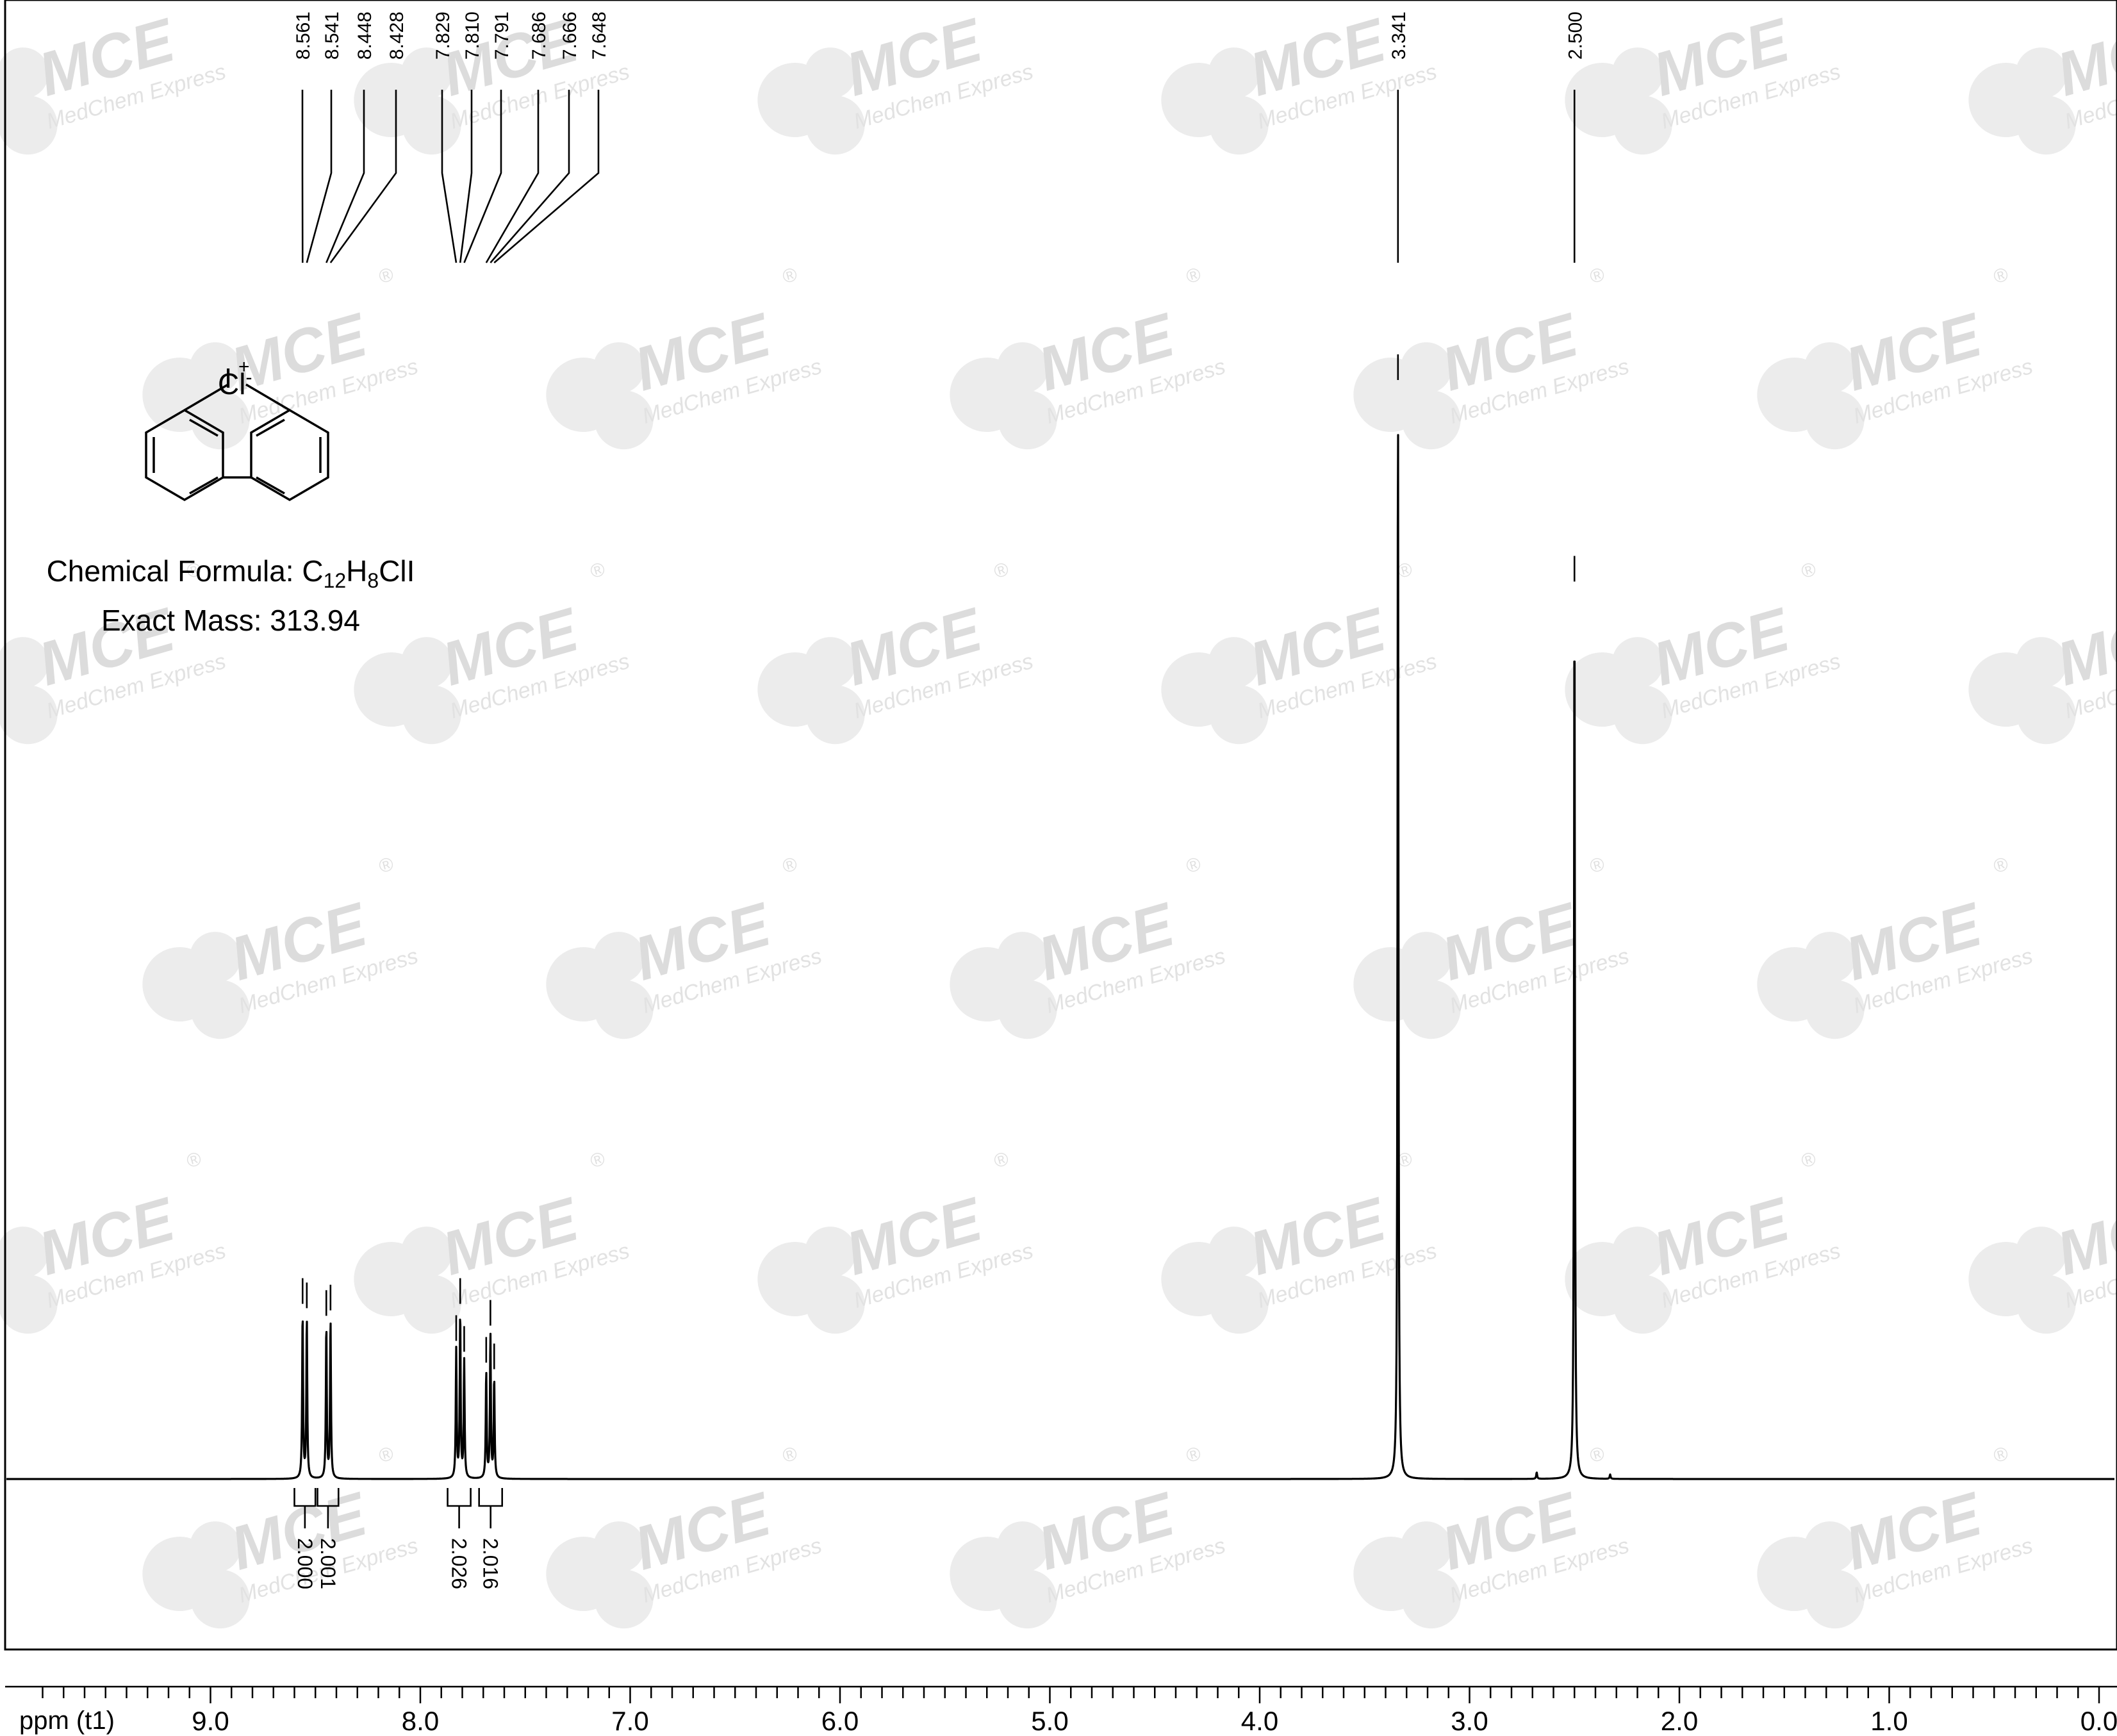 The image size is (2117, 1736). Describe the element at coordinates (67, 1721) in the screenshot. I see `x-axis-title: ppm (t1)` at that location.